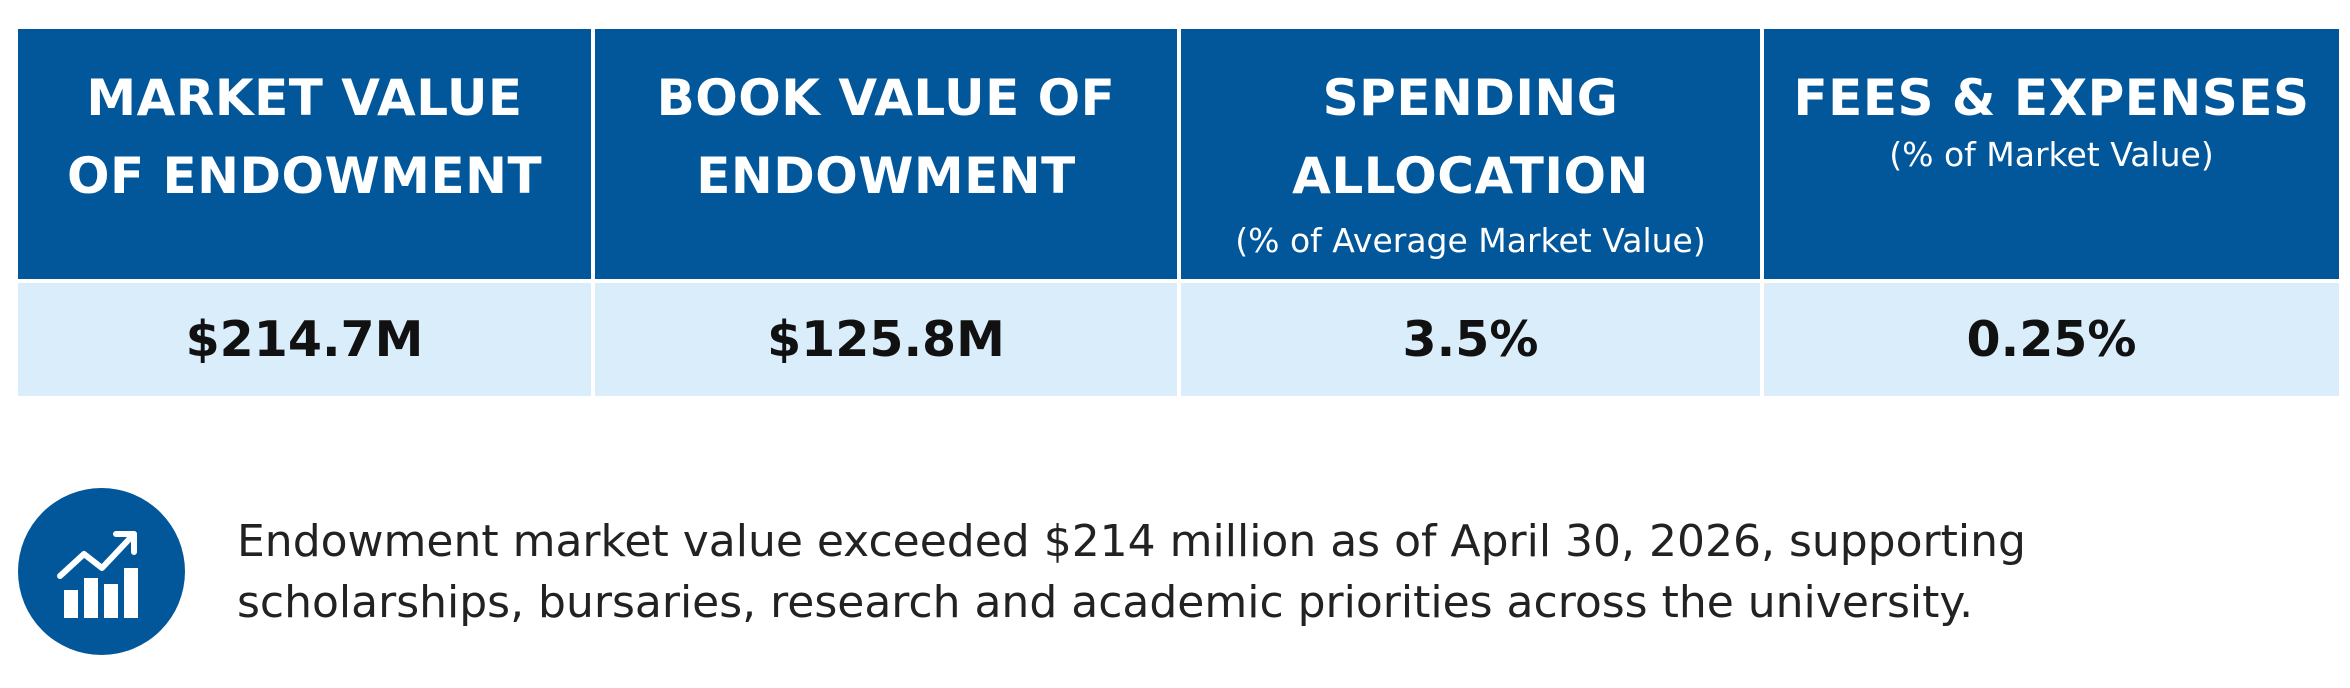 Image resolution: width=2350 pixels, height=688 pixels. Describe the element at coordinates (2051, 98) in the screenshot. I see `header-title: FEES & EXPENSES` at that location.